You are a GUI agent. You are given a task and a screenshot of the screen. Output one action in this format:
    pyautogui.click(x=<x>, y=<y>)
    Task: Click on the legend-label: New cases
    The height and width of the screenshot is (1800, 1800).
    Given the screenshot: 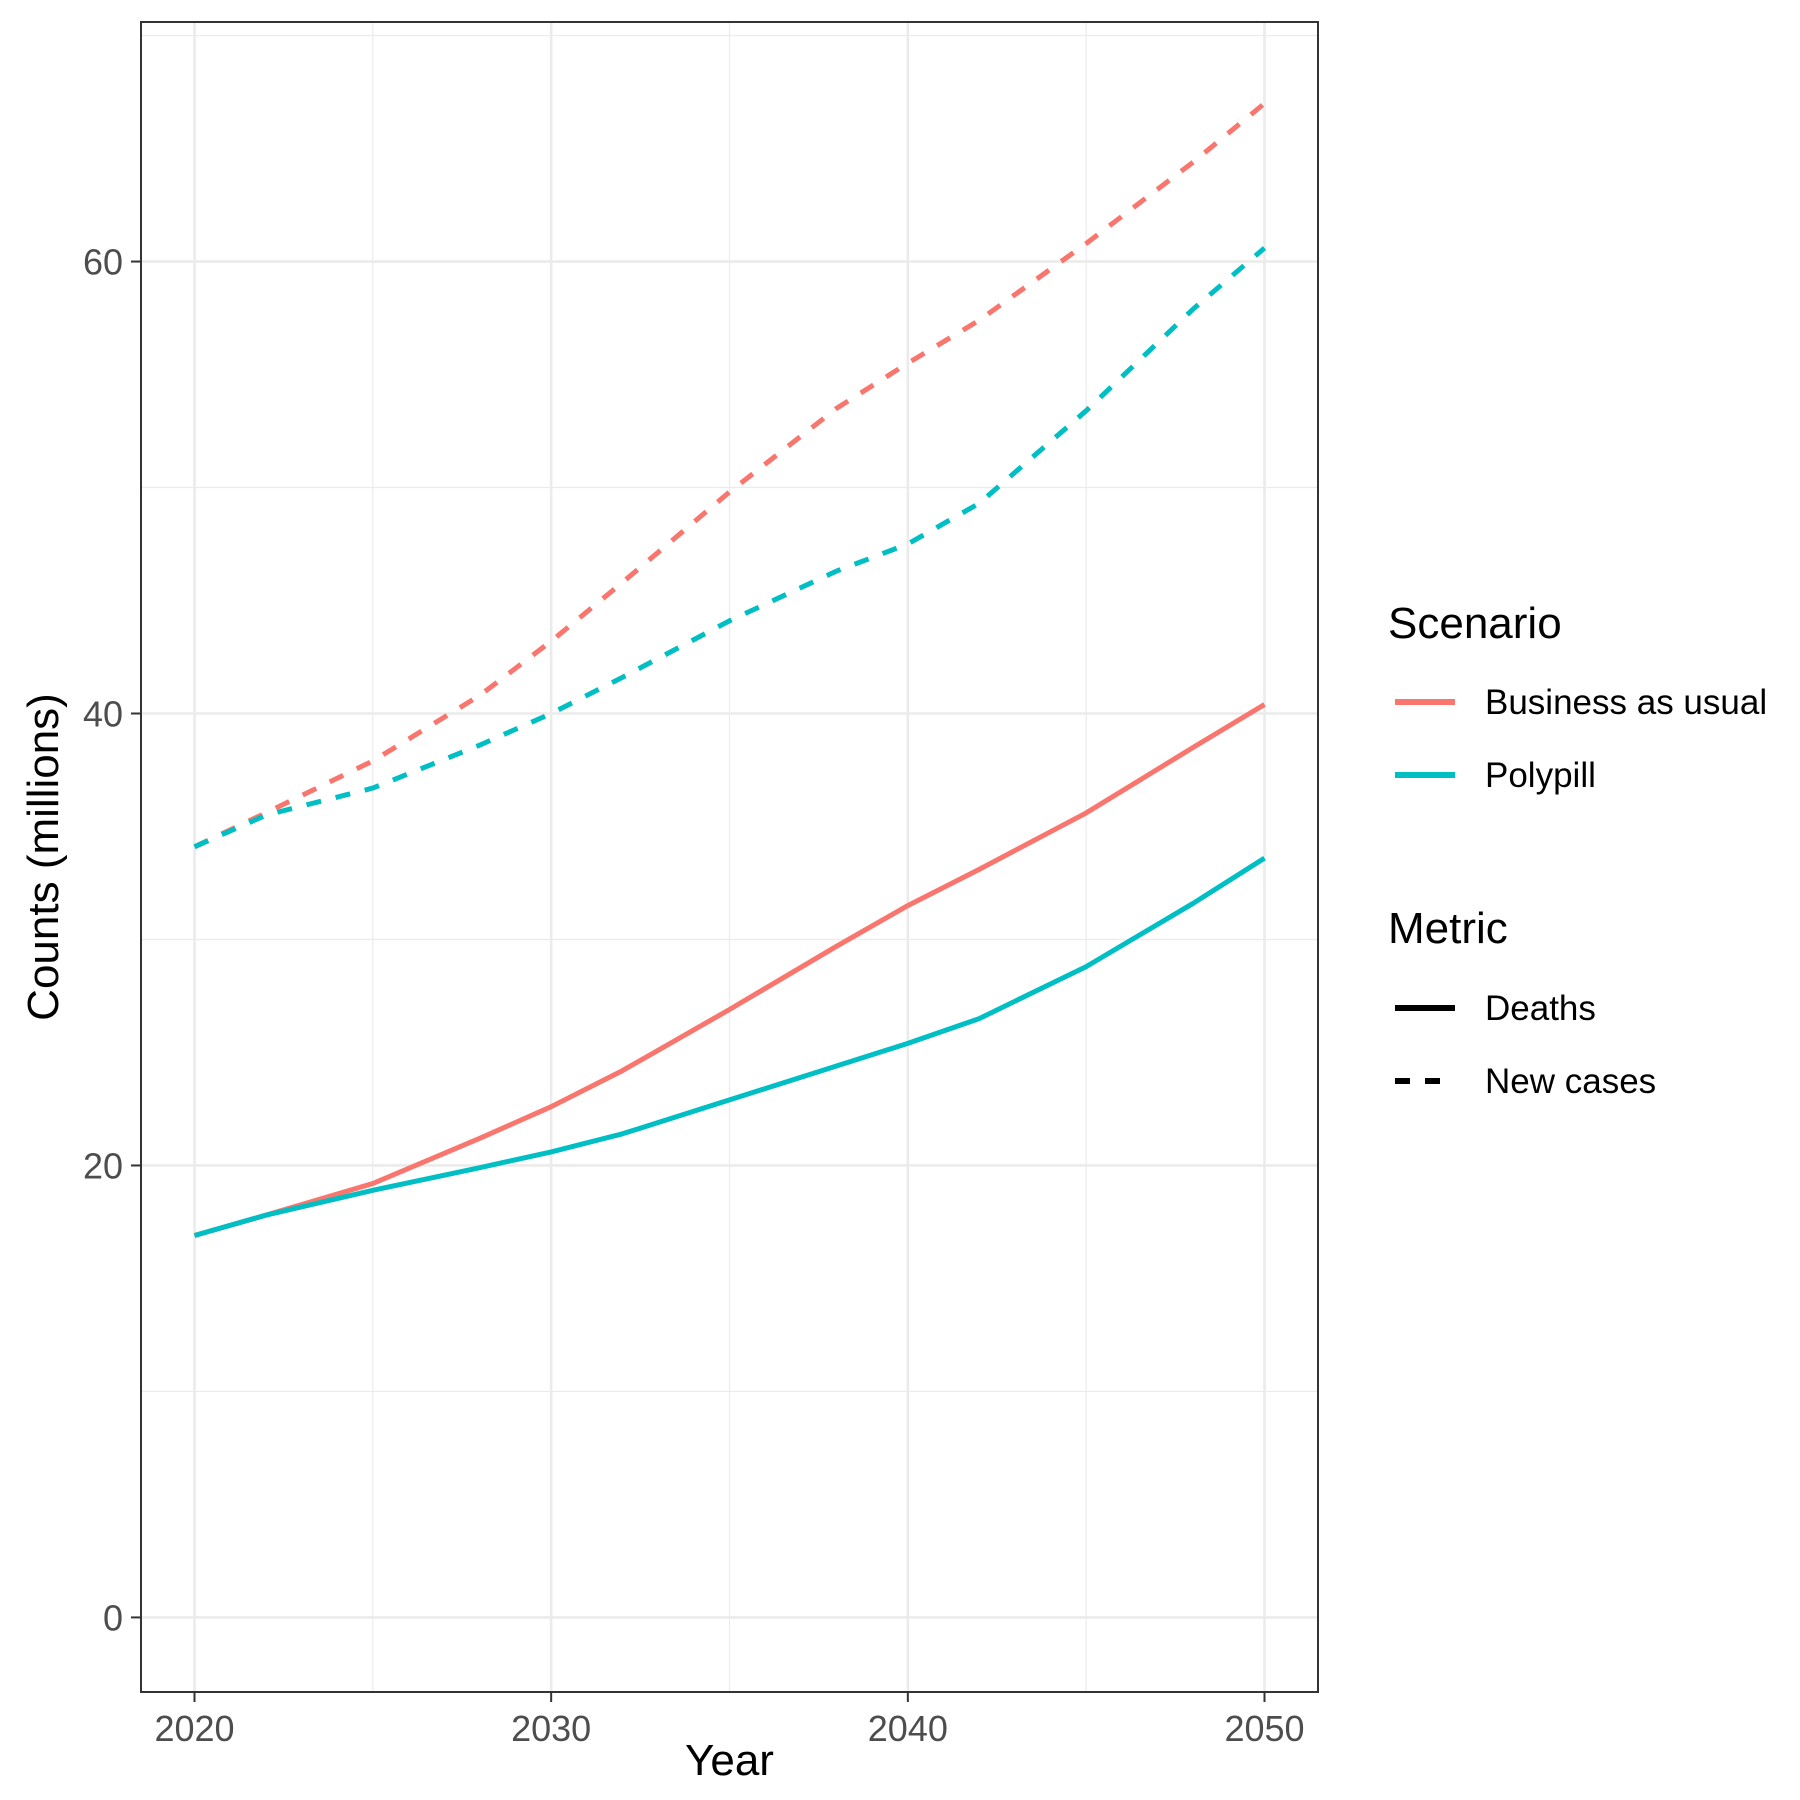 What is the action you would take?
    pyautogui.click(x=1570, y=1081)
    